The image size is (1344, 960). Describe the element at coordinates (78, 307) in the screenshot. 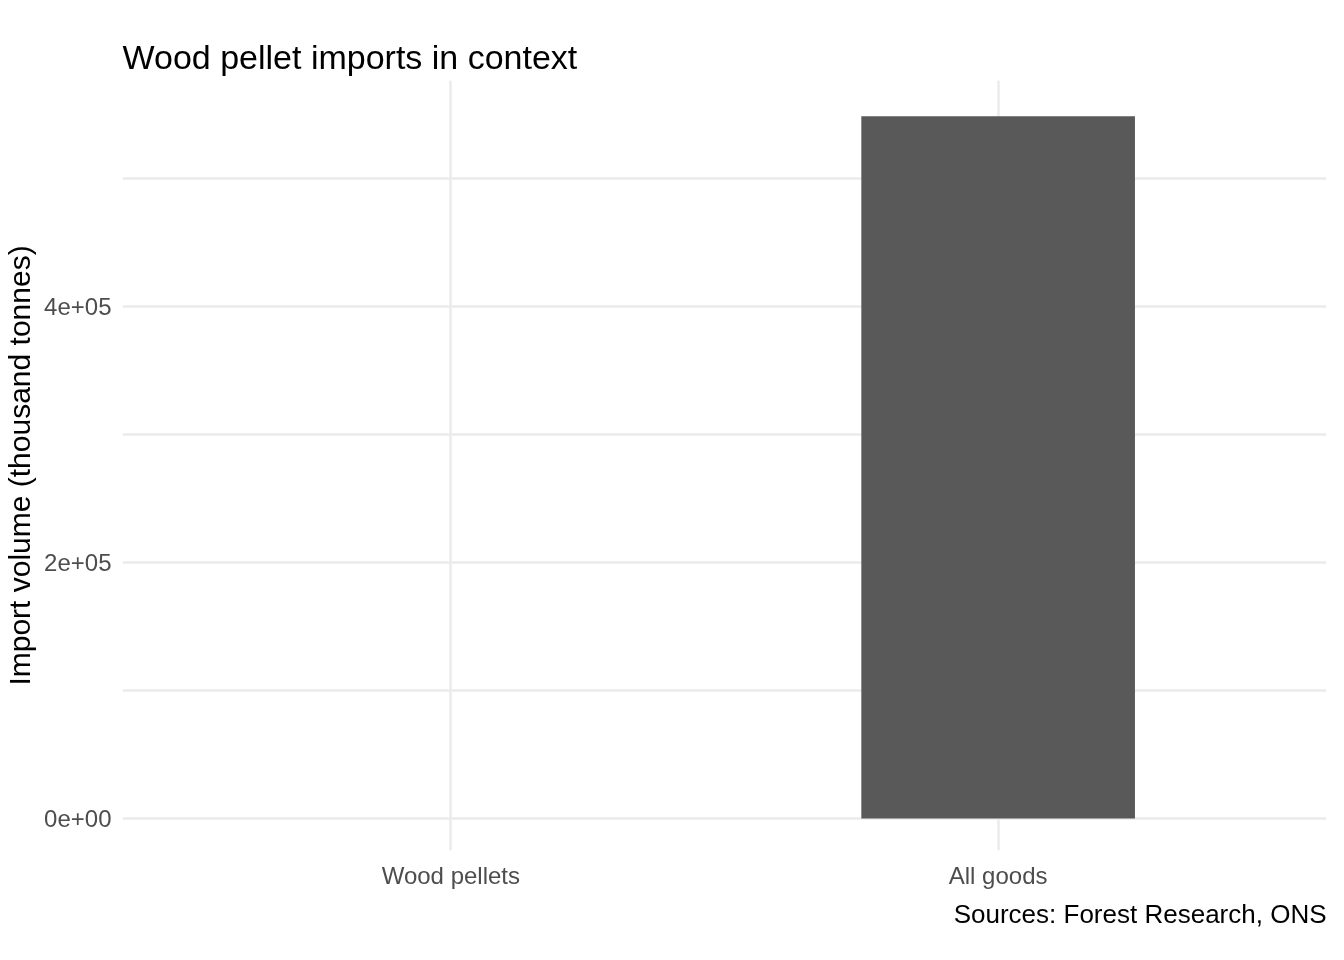

I see `y-tick-label: 4e+05` at that location.